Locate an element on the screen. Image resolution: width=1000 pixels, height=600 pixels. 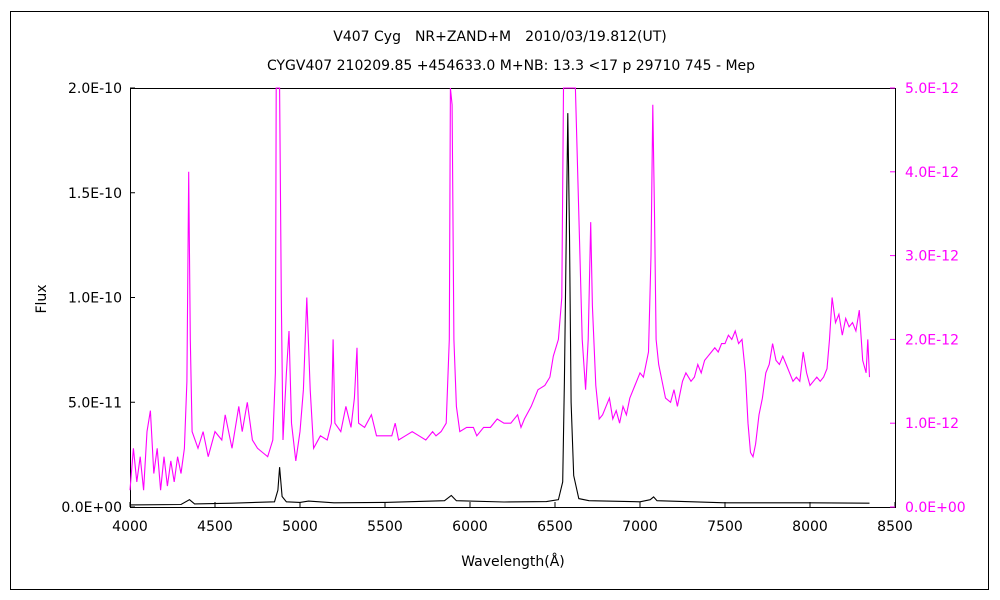
y-axis-ticks: 0.0E+00 5.0E-11 1.0E-10 1.5E-10 2.0E-10 is located at coordinates (98, 298).